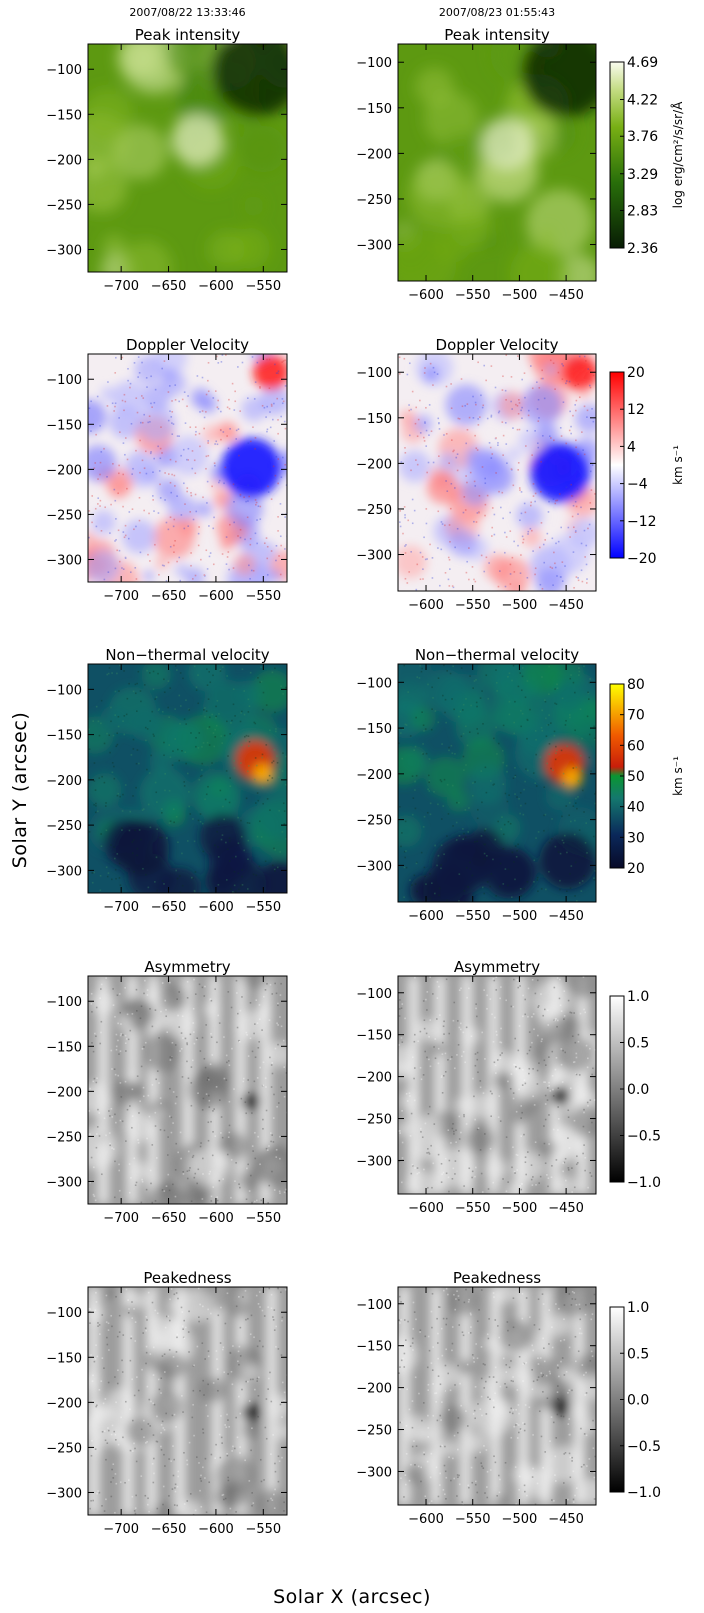 Image resolution: width=704 pixels, height=1613 pixels. Describe the element at coordinates (352, 1597) in the screenshot. I see `x-axis-title: Solar X (arcsec)` at that location.